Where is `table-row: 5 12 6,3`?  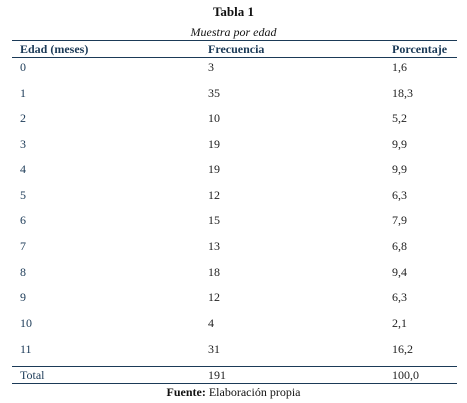 table-row: 5 12 6,3 is located at coordinates (233, 195).